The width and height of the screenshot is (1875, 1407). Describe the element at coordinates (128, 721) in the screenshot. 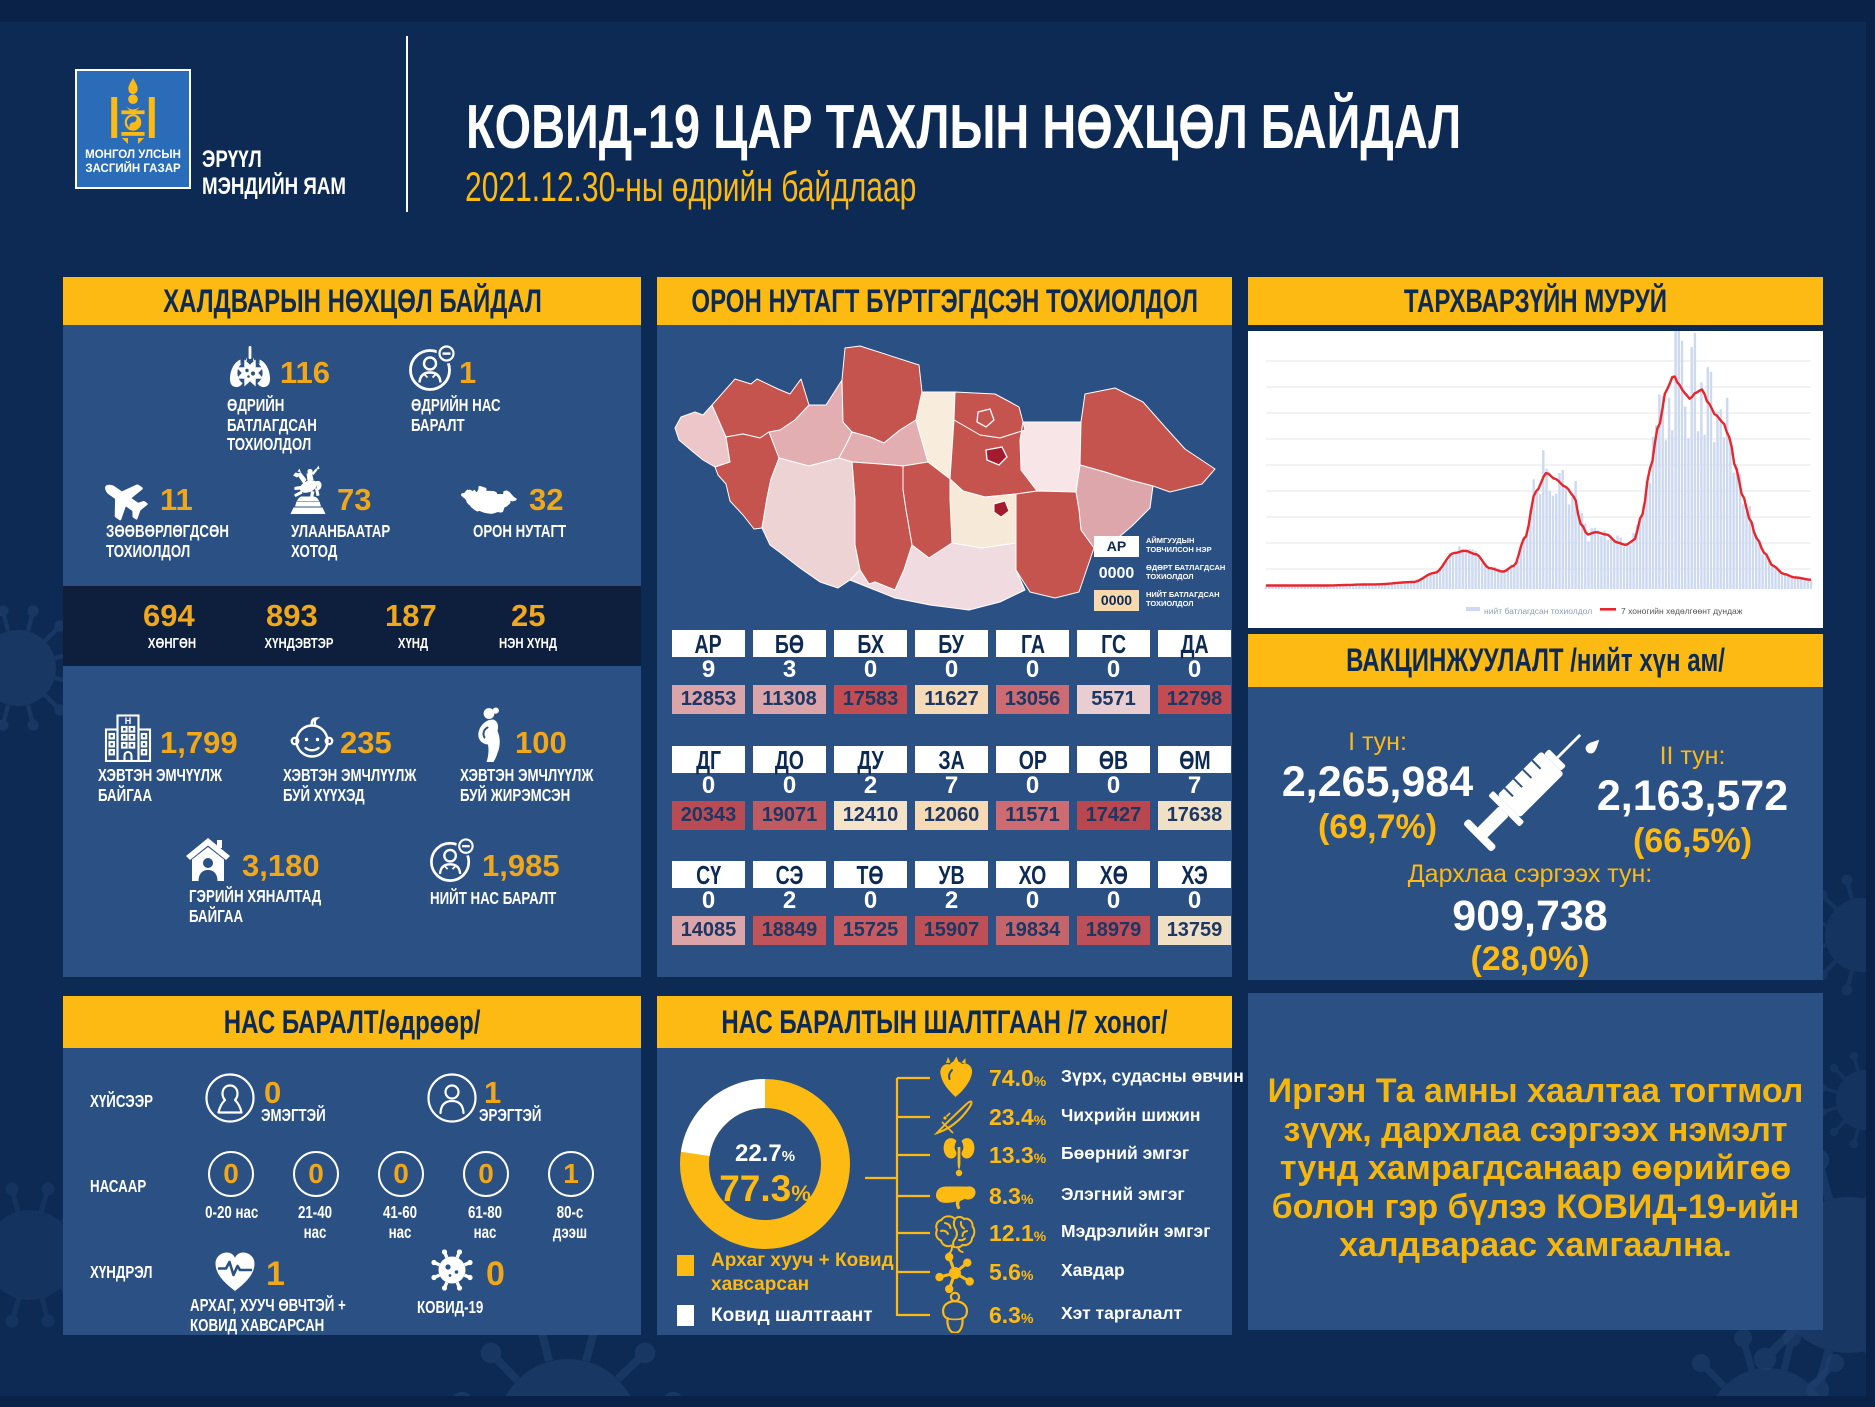

I see `svg-text: H` at that location.